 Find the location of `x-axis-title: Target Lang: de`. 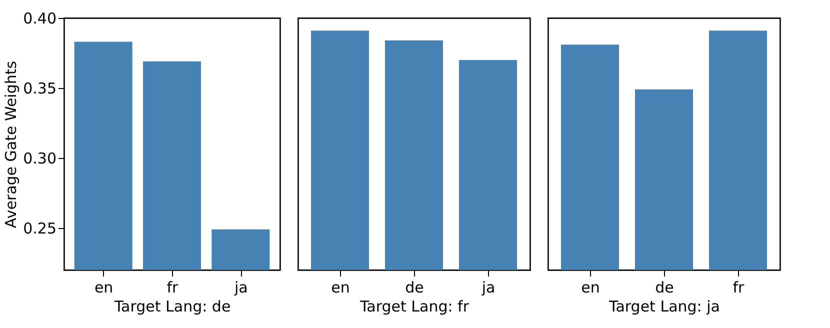

x-axis-title: Target Lang: de is located at coordinates (172, 307).